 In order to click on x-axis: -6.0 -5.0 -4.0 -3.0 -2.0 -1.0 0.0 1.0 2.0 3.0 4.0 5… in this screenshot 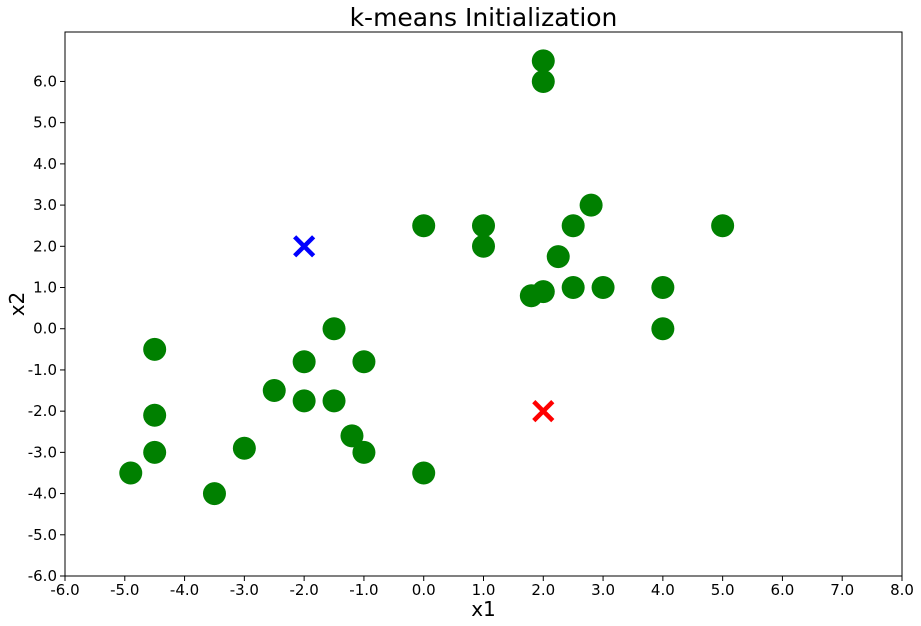, I will do `click(482, 587)`.